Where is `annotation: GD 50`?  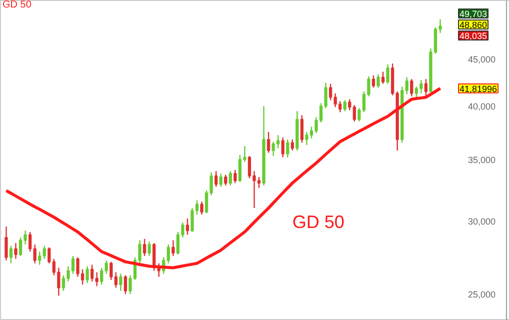 annotation: GD 50 is located at coordinates (17, 5).